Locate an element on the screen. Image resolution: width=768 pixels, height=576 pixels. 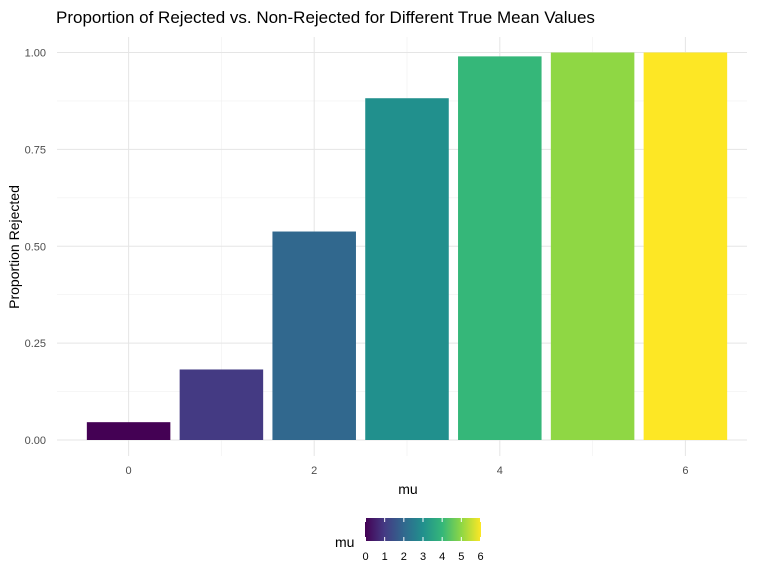
y-tick-label: 0.25 is located at coordinates (35, 344).